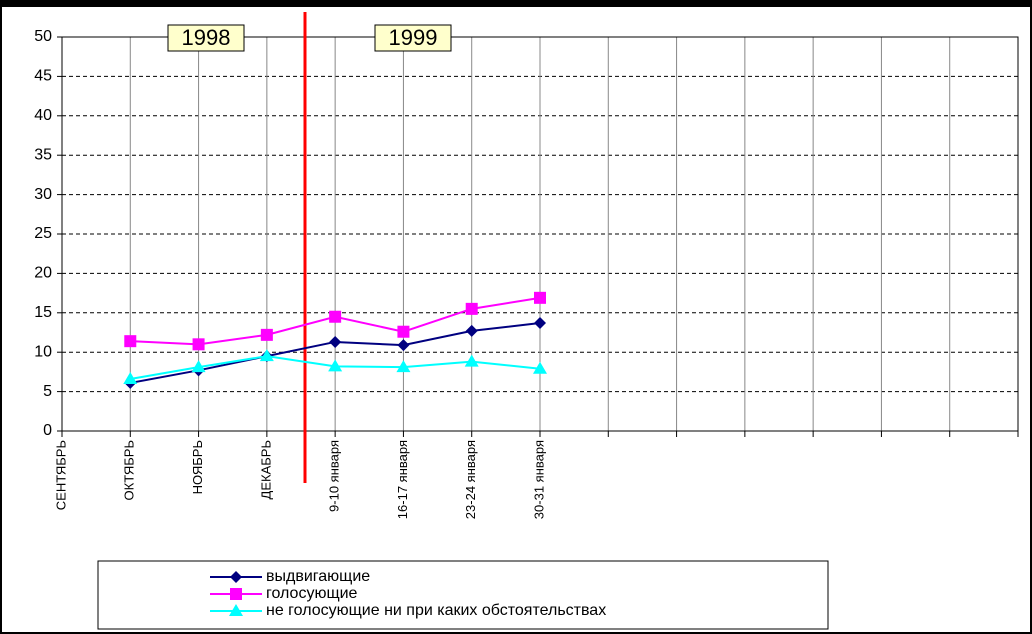 The height and width of the screenshot is (634, 1032). Describe the element at coordinates (402, 479) in the screenshot. I see `x-tick-label: 16-17 января` at that location.